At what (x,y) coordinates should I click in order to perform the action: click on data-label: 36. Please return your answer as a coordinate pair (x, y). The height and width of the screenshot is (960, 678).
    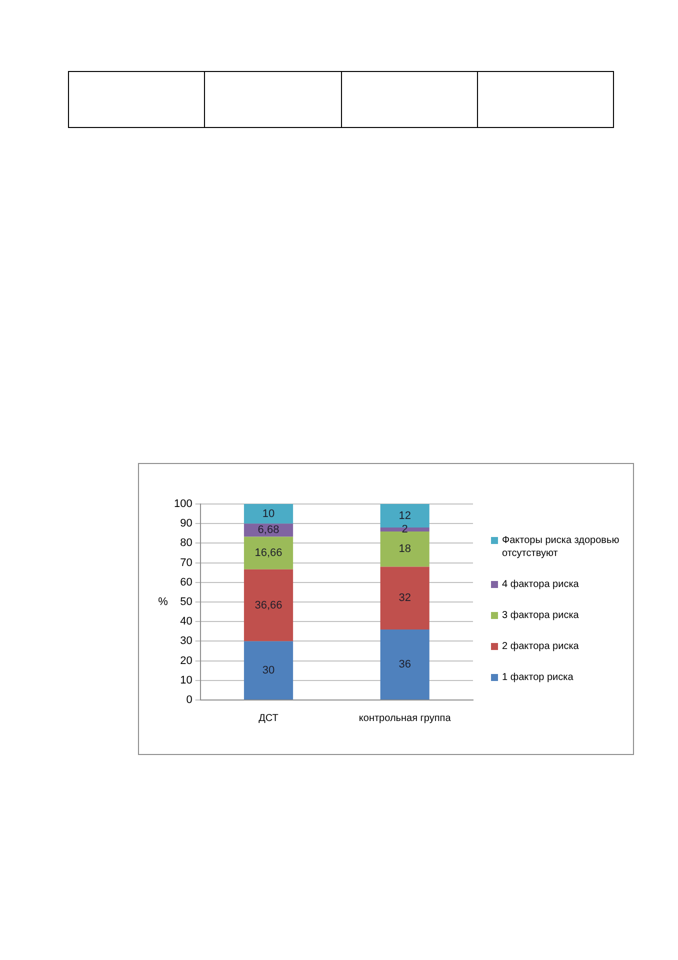
    Looking at the image, I should click on (404, 664).